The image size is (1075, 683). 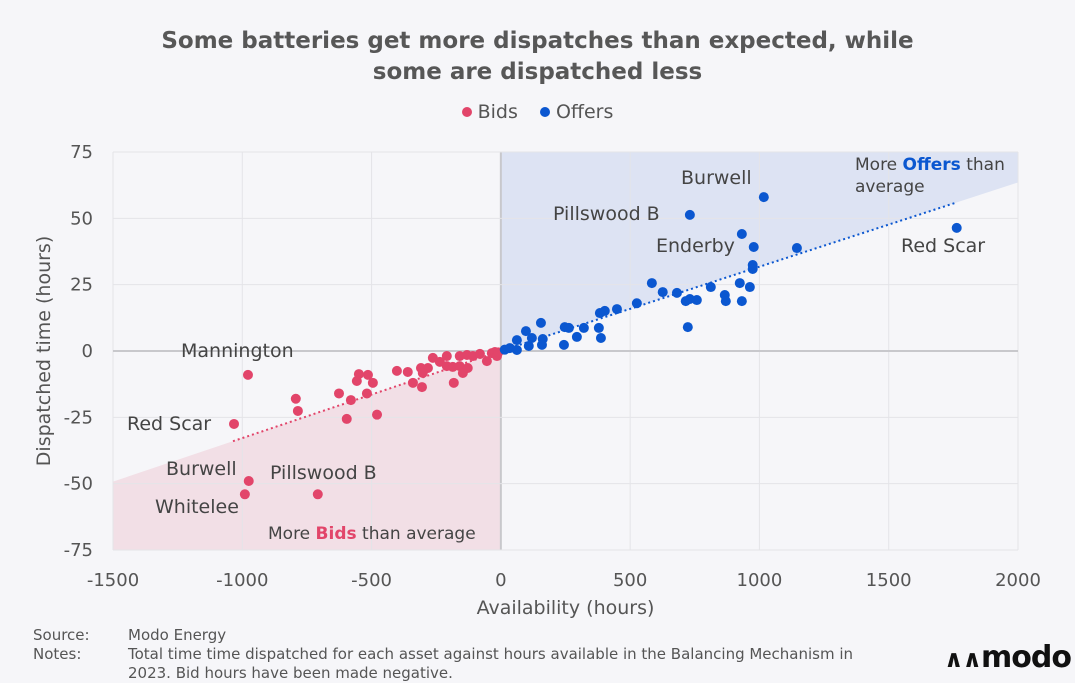 I want to click on label-bids-mannington: Mannington, so click(x=237, y=351).